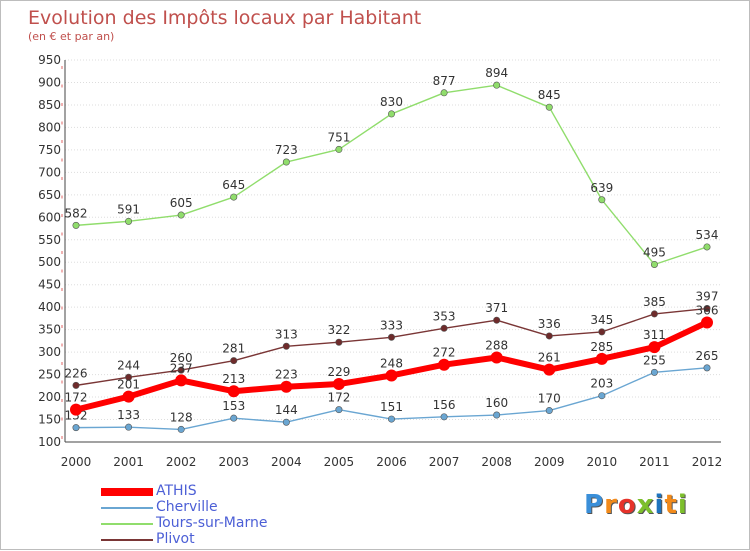  What do you see at coordinates (233, 379) in the screenshot?
I see `data-label-athis: 213` at bounding box center [233, 379].